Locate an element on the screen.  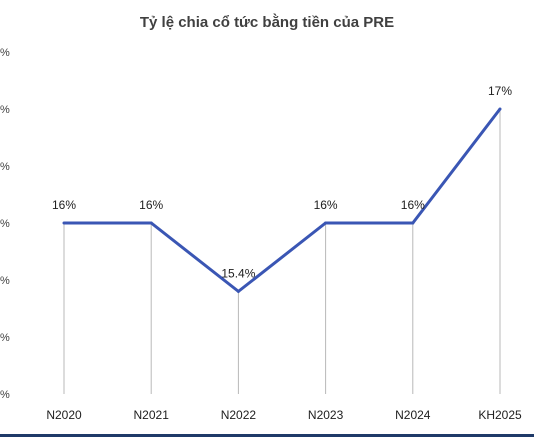
x-tick-label: KH2025 is located at coordinates (500, 415).